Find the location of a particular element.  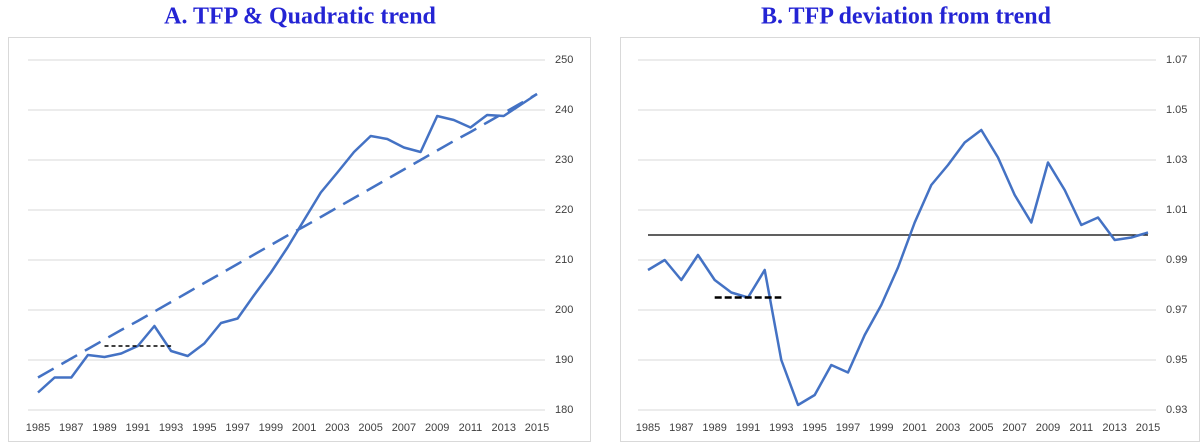

chart-title: A. TFP & Quadratic trend is located at coordinates (300, 17).